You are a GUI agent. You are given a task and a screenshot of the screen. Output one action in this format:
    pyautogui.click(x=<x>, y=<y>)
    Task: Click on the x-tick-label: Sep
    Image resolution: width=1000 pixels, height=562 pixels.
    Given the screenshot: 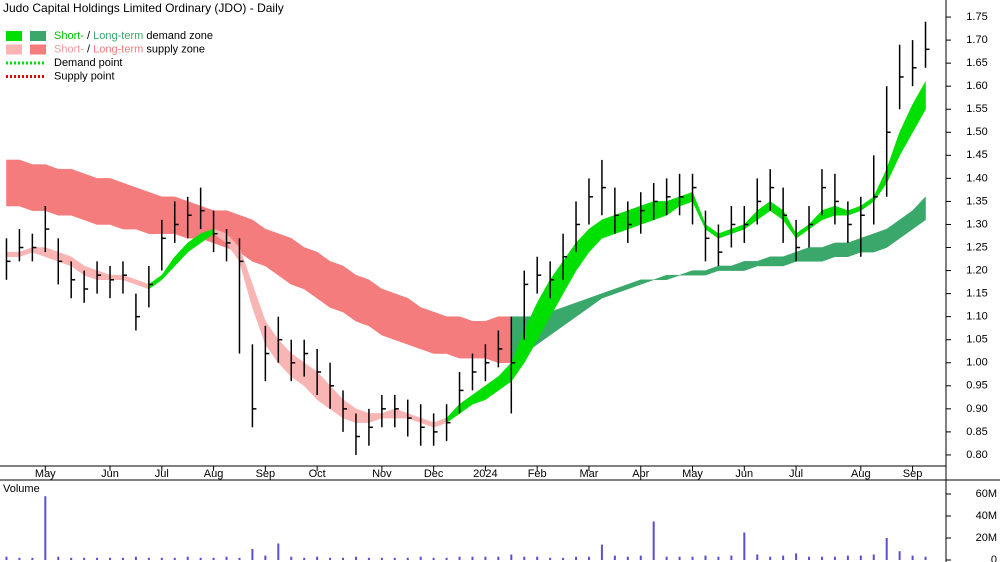 What is the action you would take?
    pyautogui.click(x=266, y=474)
    